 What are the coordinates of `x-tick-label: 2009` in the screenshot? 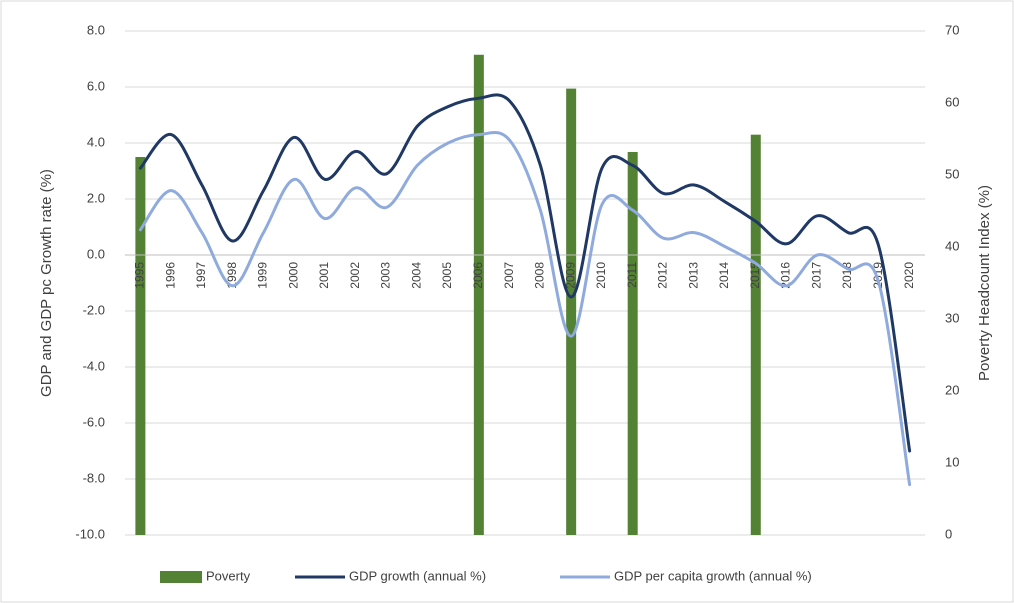 It's located at (570, 275).